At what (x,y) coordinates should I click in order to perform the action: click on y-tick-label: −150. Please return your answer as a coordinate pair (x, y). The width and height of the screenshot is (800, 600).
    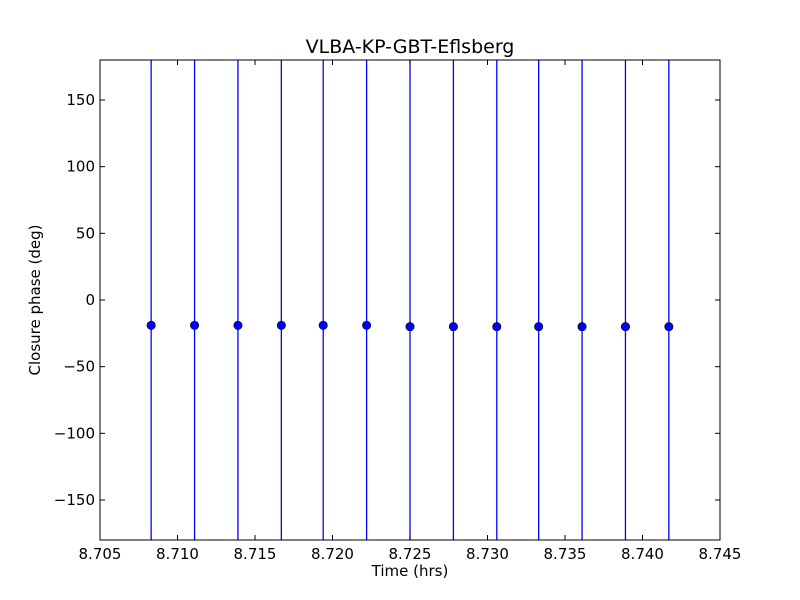
    Looking at the image, I should click on (74, 500).